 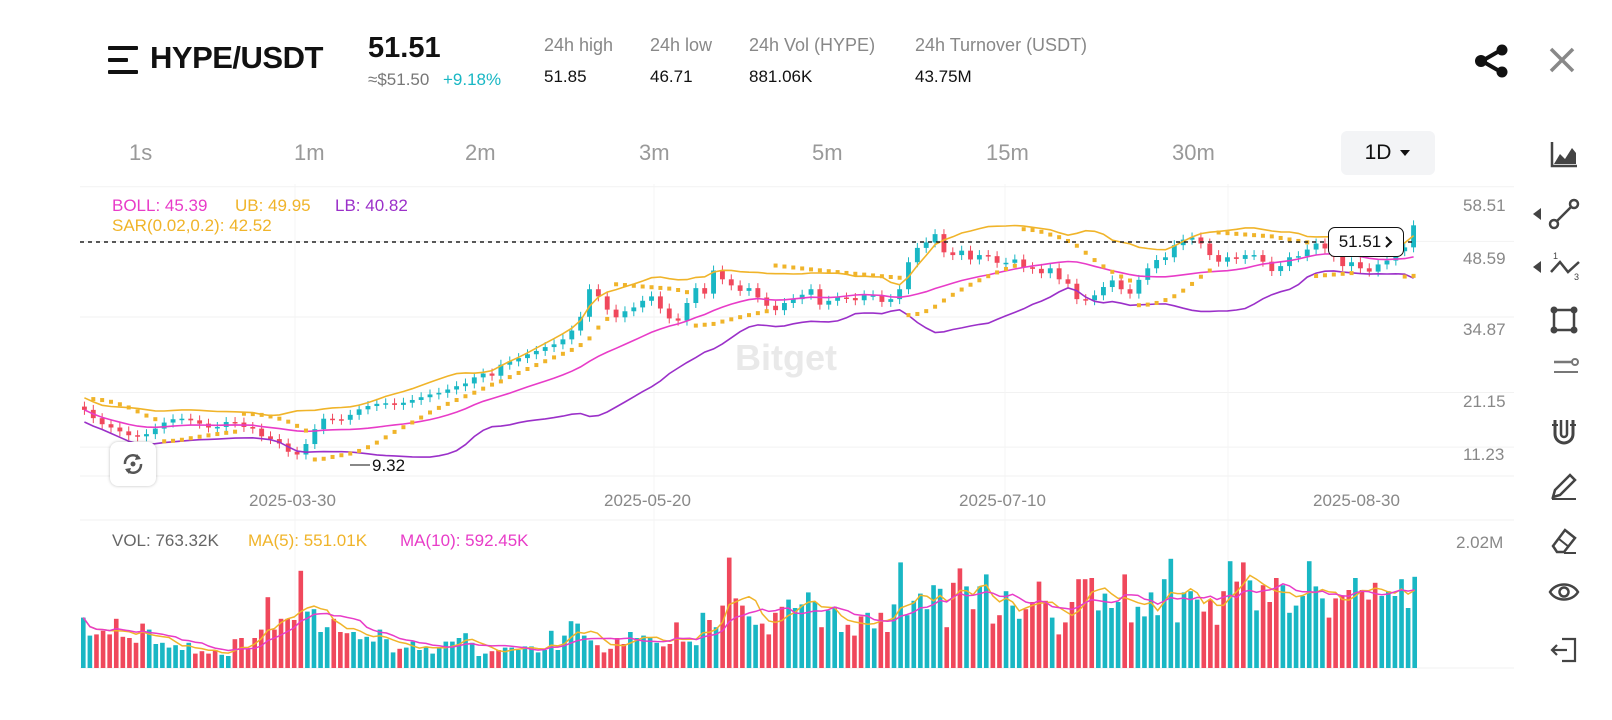 I want to click on indicator-chart-icon, so click(x=1564, y=154).